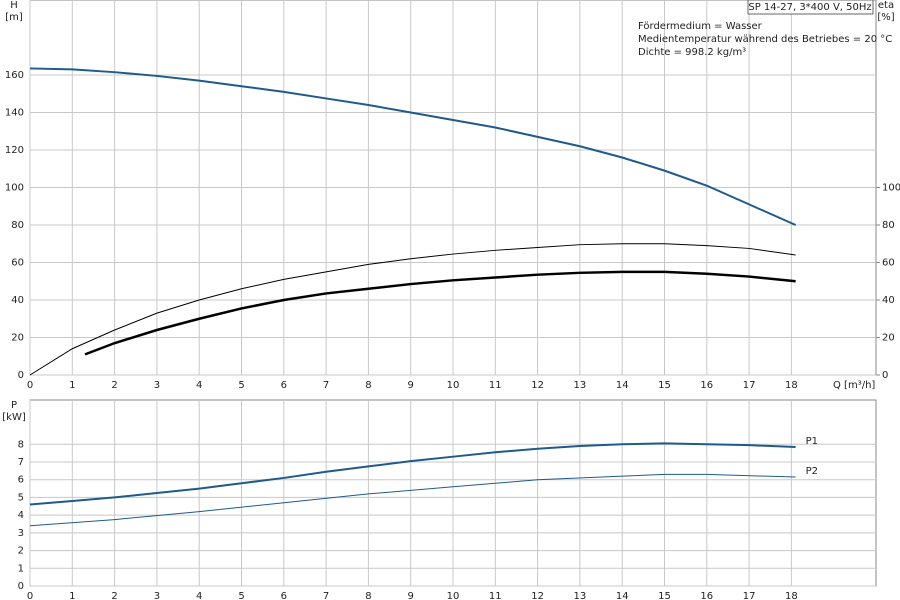  What do you see at coordinates (14, 150) in the screenshot?
I see `y-tick-label: 120` at bounding box center [14, 150].